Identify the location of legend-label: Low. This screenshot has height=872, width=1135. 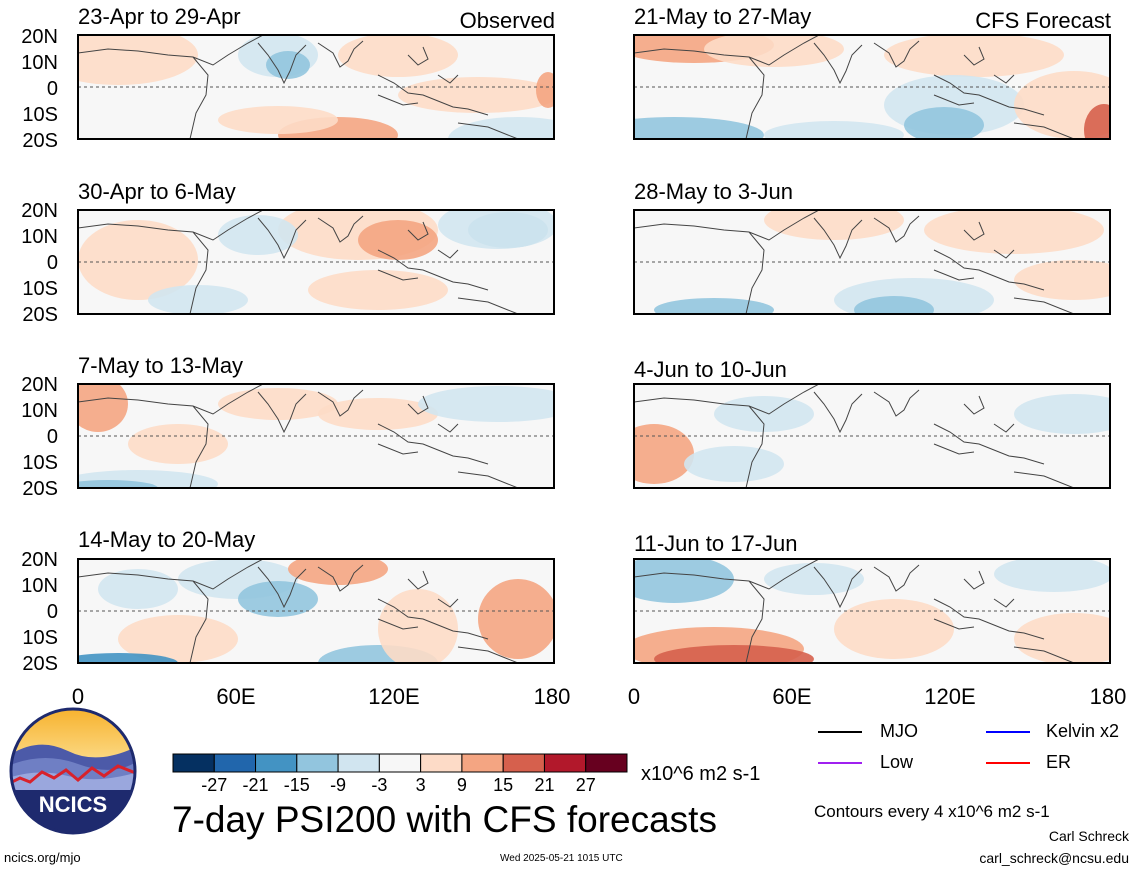
(897, 762).